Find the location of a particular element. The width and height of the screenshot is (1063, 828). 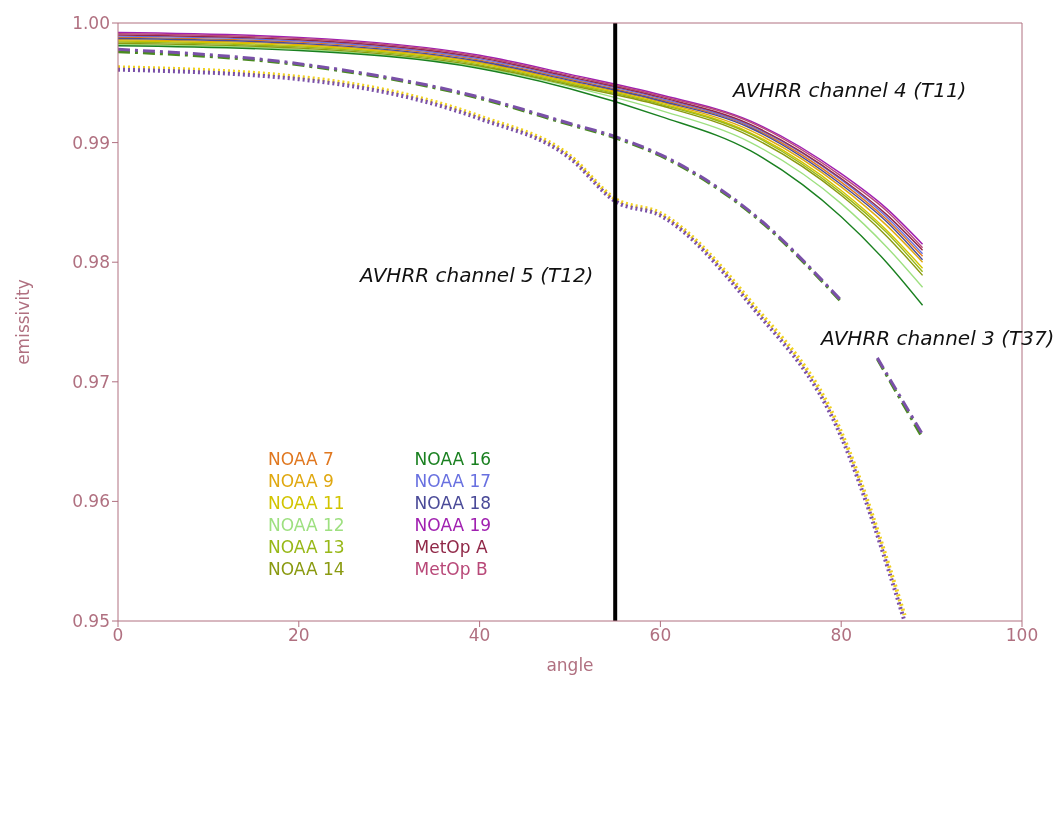

x-tick-label: 40 is located at coordinates (479, 635).